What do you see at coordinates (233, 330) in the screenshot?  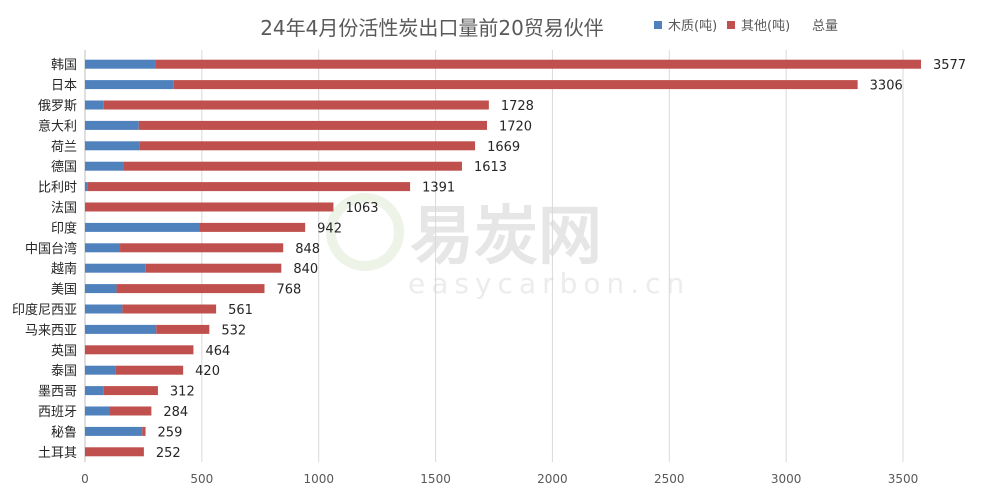 I see `total-value-label: 532` at bounding box center [233, 330].